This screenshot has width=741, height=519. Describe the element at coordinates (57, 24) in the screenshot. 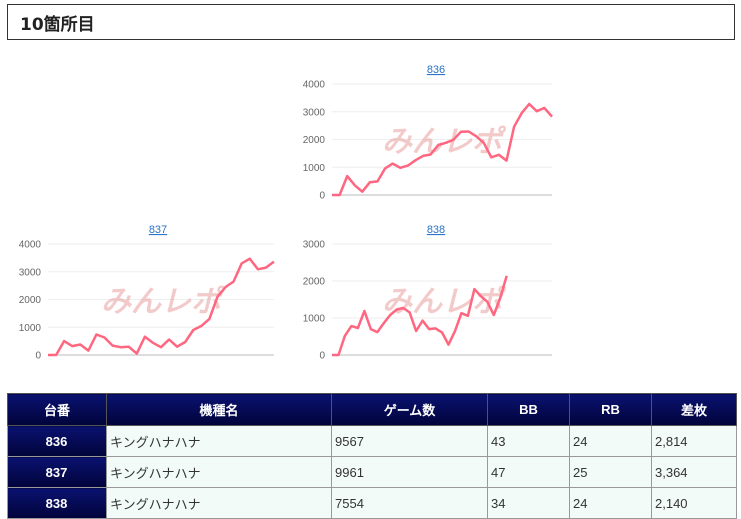

I see `page-title: 10箇所目` at that location.